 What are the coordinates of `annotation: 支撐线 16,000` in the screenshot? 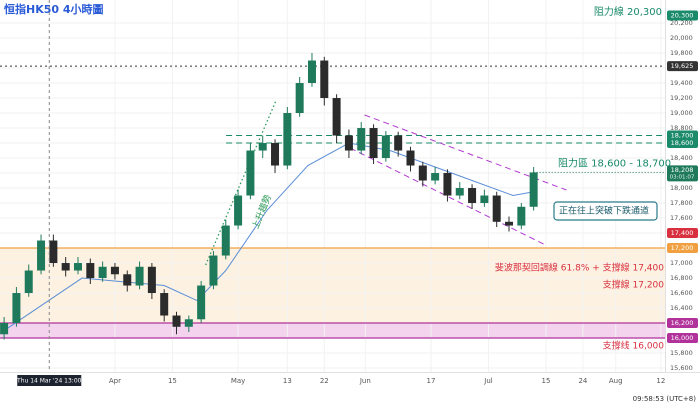 It's located at (634, 346).